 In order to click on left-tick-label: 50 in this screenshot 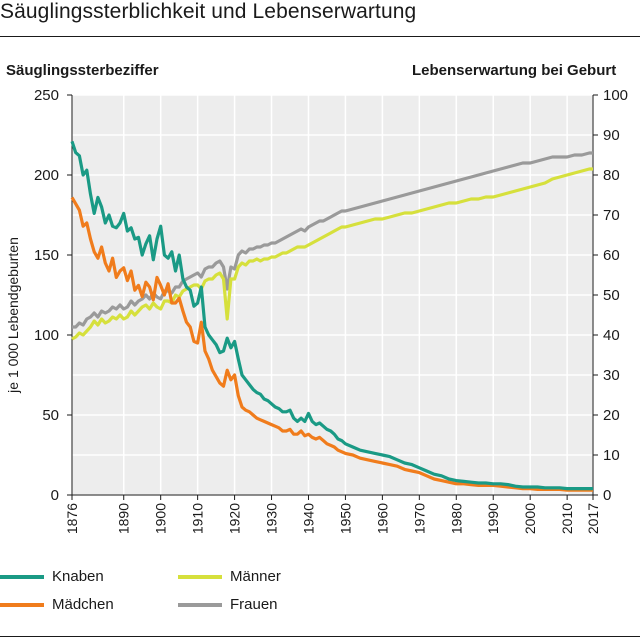, I will do `click(50, 415)`.